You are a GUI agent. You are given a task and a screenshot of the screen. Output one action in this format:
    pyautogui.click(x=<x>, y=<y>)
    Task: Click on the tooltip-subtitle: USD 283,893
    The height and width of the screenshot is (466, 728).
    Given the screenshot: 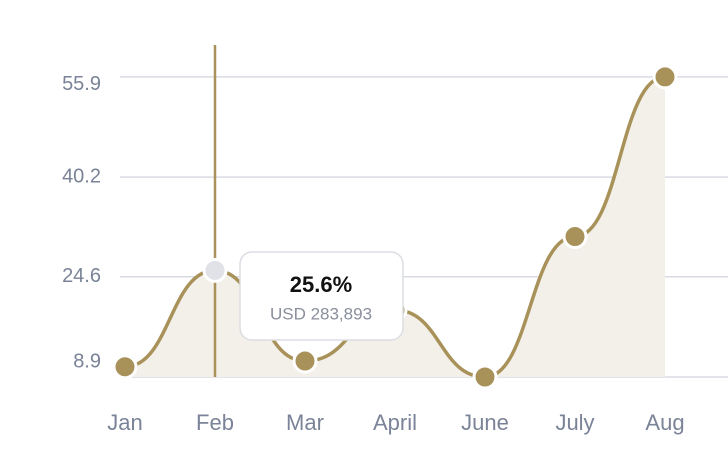 What is the action you would take?
    pyautogui.click(x=321, y=313)
    